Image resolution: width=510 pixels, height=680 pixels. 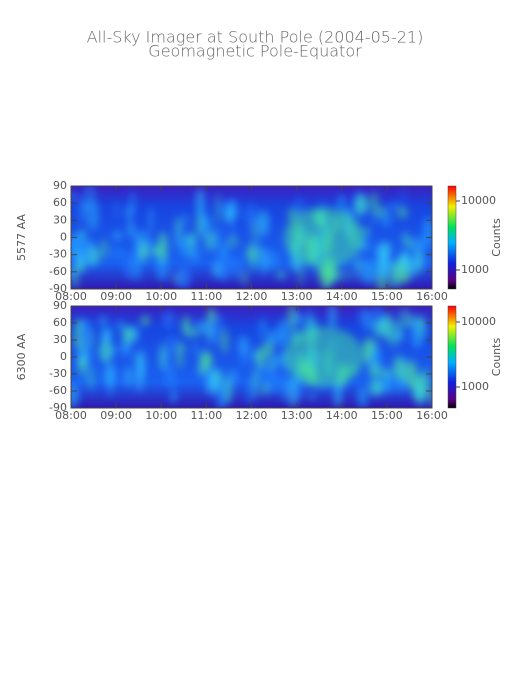 I want to click on y-axis-label: 6300 AA, so click(x=21, y=356).